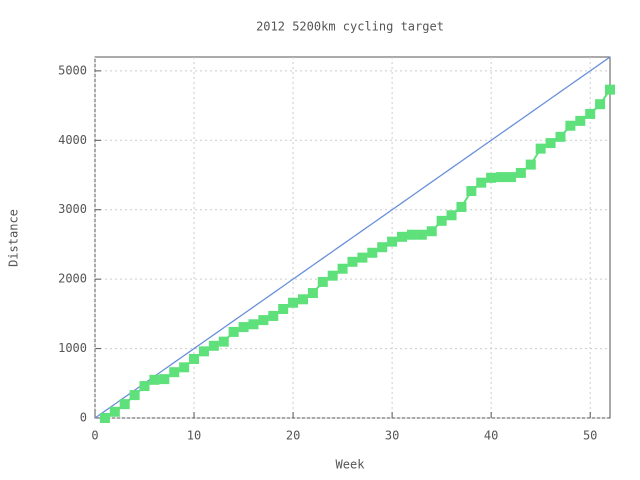 The height and width of the screenshot is (480, 640). What do you see at coordinates (14, 238) in the screenshot?
I see `y-axis-label: Distance` at bounding box center [14, 238].